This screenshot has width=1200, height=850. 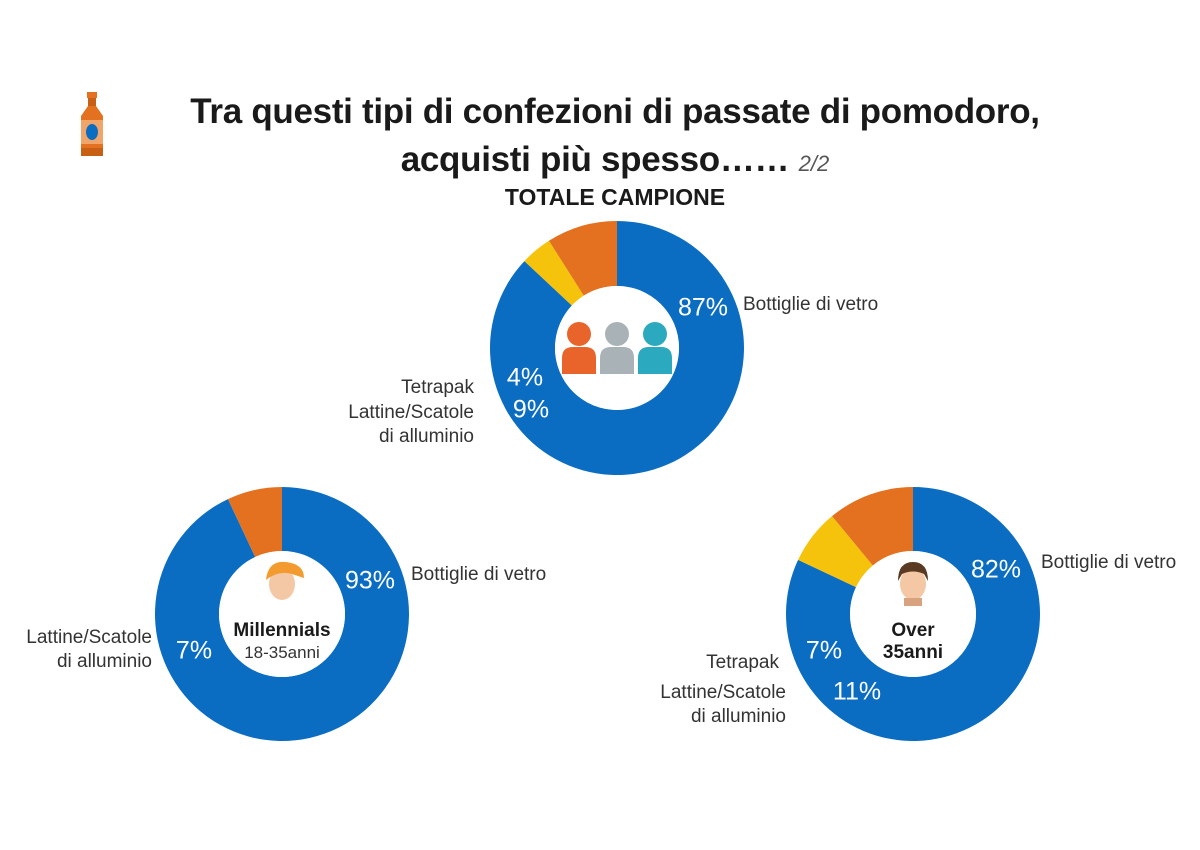 What do you see at coordinates (281, 630) in the screenshot?
I see `center-label-title: Millennials` at bounding box center [281, 630].